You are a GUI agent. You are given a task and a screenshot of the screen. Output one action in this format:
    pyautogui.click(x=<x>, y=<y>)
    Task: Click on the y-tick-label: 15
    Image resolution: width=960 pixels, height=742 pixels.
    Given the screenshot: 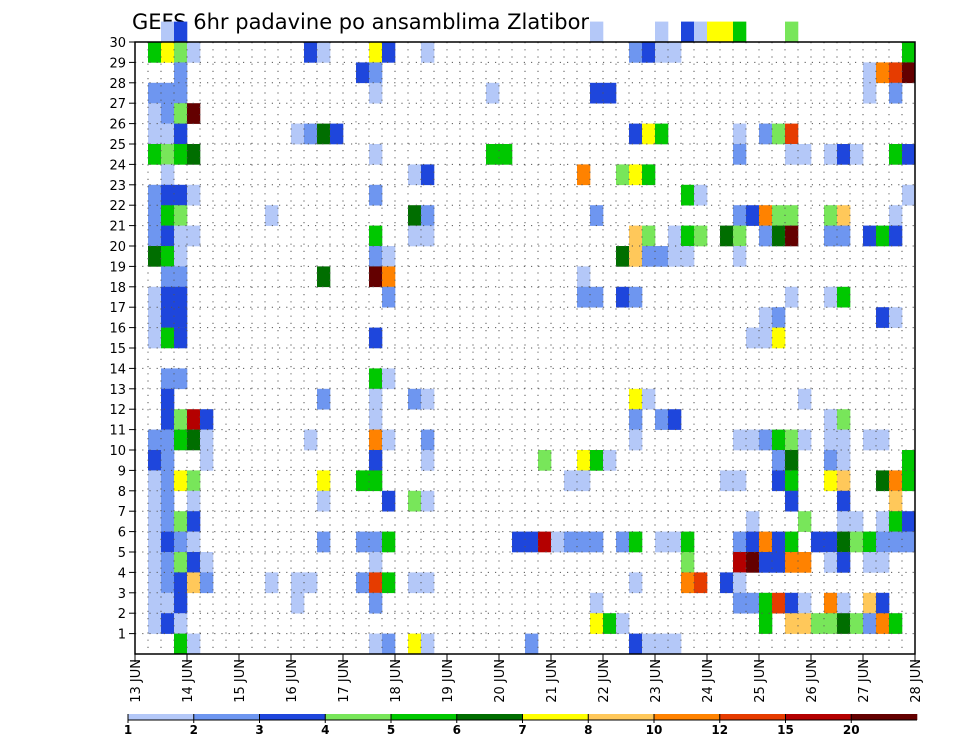 What is the action you would take?
    pyautogui.click(x=117, y=349)
    